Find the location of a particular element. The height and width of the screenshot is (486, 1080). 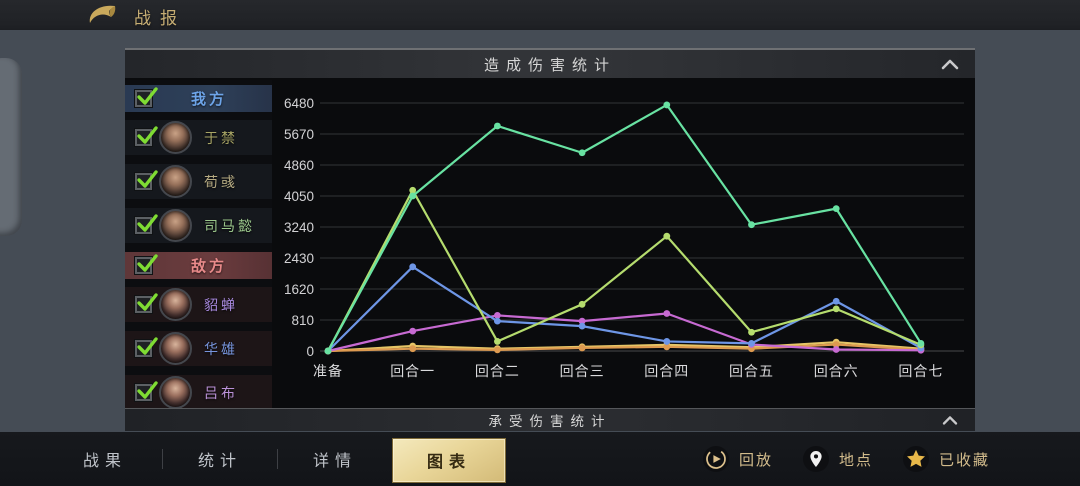

footer-tabs: 战果 统计 详情 图表 is located at coordinates (277, 459).